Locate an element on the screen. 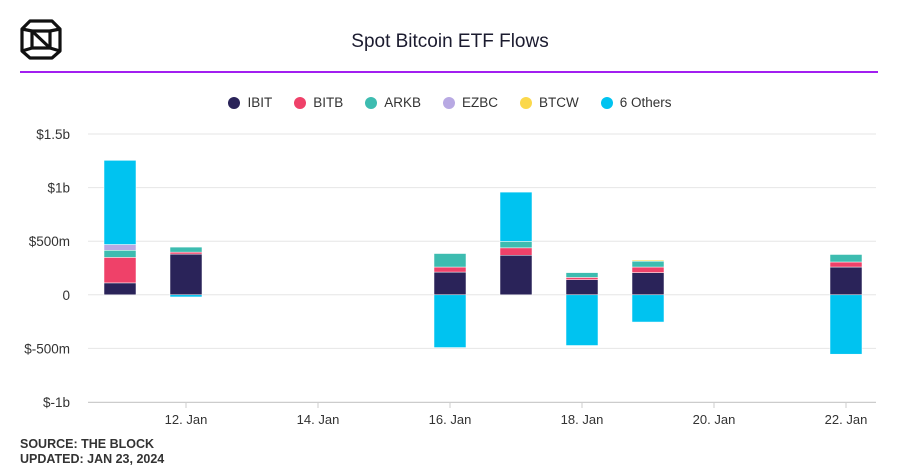 This screenshot has width=900, height=473. title-divider is located at coordinates (449, 72).